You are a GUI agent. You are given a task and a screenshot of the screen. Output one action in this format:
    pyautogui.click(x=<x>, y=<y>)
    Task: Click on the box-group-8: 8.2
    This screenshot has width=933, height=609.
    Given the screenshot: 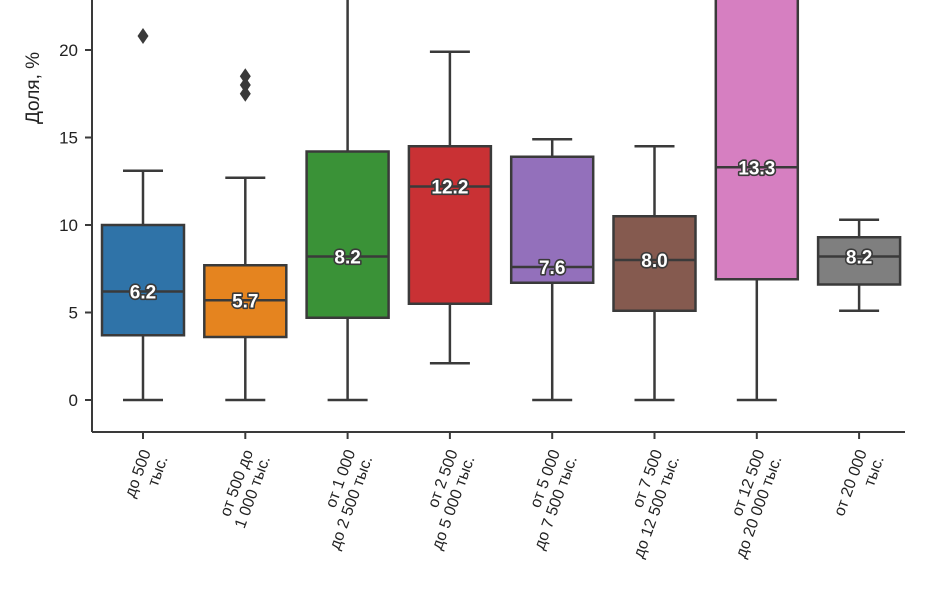 What is the action you would take?
    pyautogui.click(x=859, y=265)
    